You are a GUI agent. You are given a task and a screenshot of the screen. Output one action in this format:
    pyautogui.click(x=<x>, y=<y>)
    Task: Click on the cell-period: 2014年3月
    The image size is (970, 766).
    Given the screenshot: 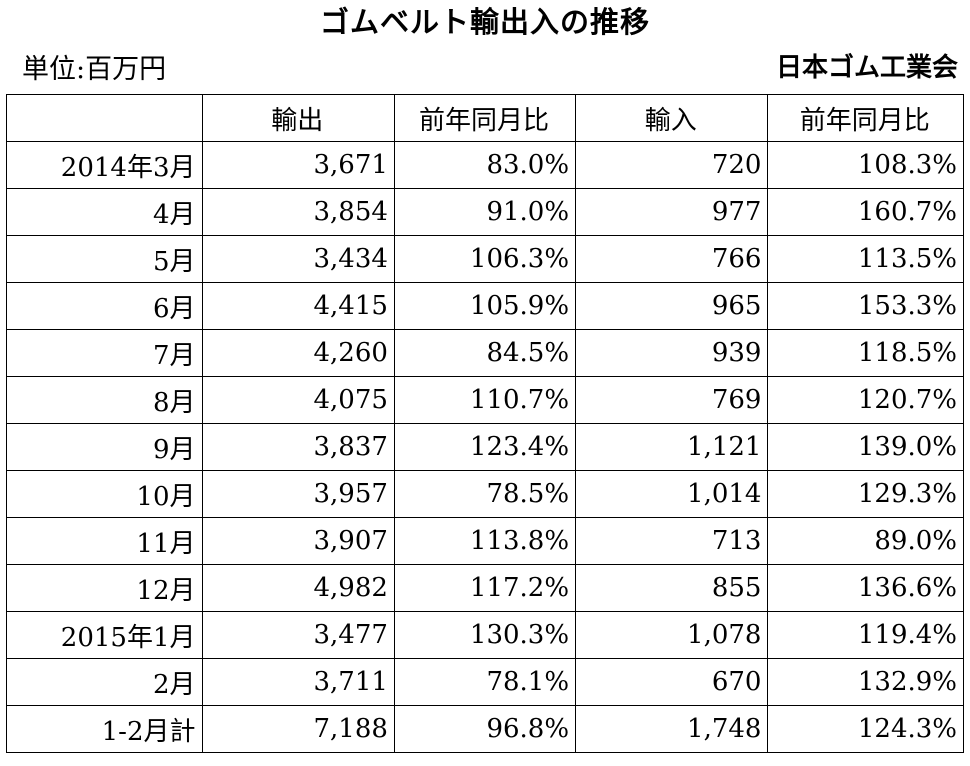 What is the action you would take?
    pyautogui.click(x=104, y=165)
    